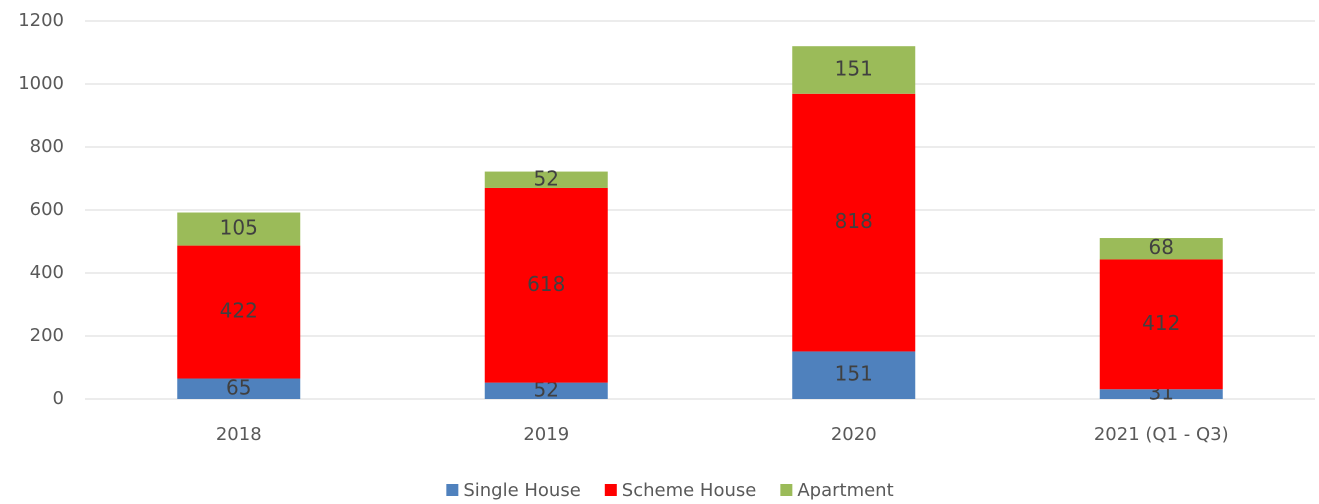 This screenshot has height=504, width=1319. What do you see at coordinates (854, 434) in the screenshot?
I see `x-tick-label: 2020` at bounding box center [854, 434].